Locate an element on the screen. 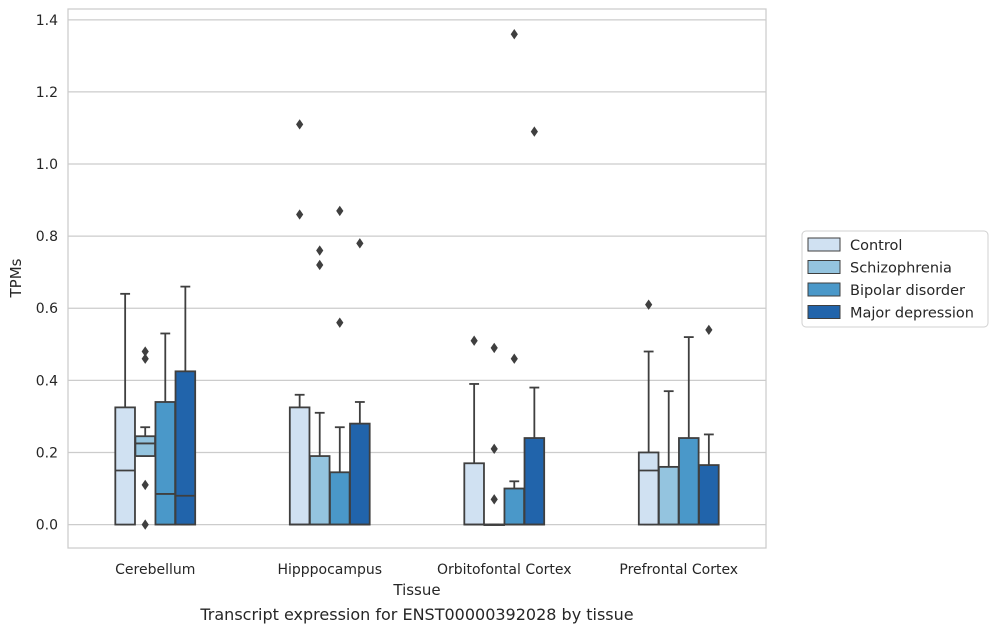  y-tick-label: 0.0 is located at coordinates (47, 526).